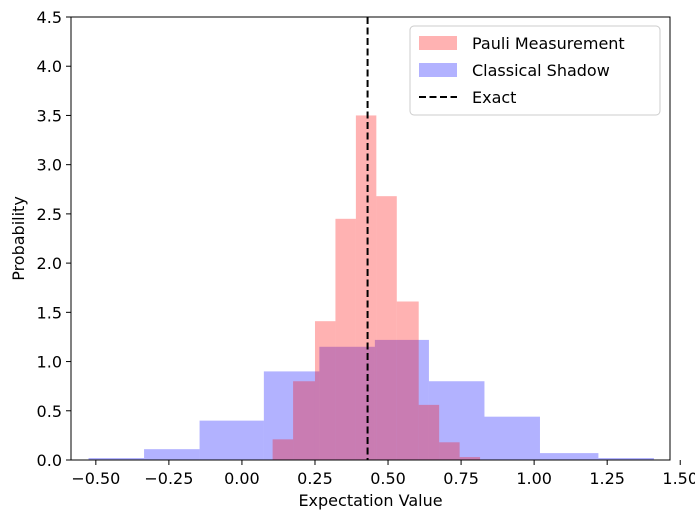 Image resolution: width=695 pixels, height=521 pixels. I want to click on legend: Pauli Measurement Classical Shadow Exact, so click(535, 70).